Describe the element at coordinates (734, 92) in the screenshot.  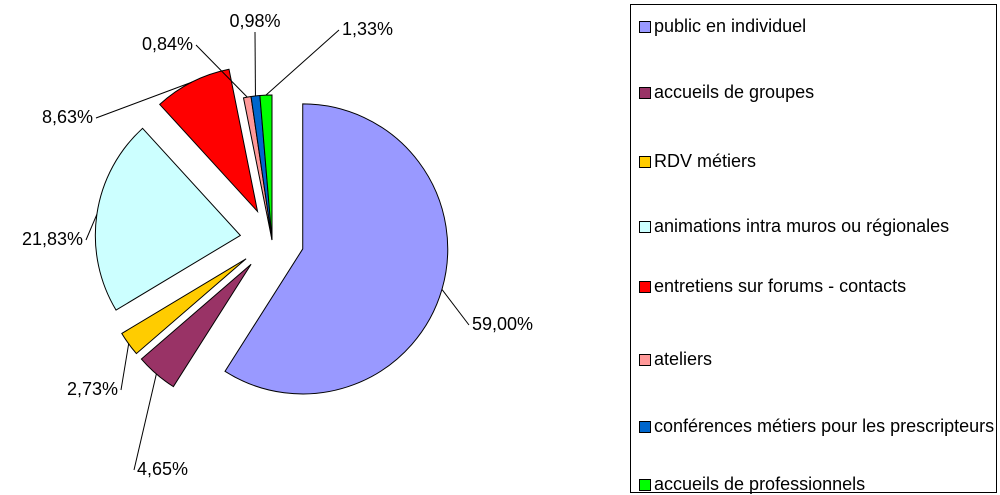
I see `legend-label: accueils de groupes` at that location.